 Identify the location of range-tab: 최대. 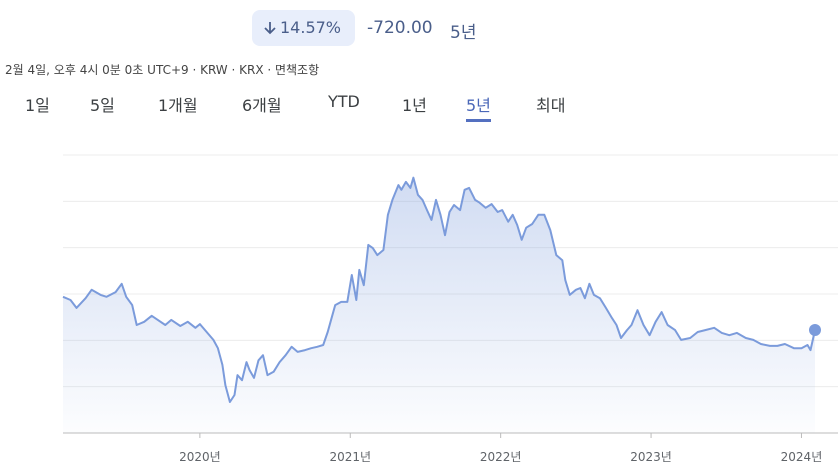
(551, 105).